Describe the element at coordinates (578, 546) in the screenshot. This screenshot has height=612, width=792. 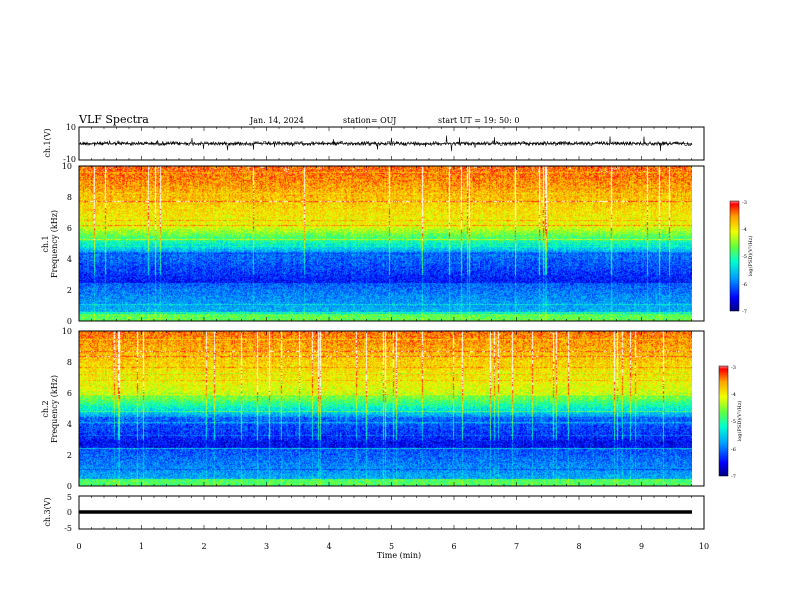
I see `xtick-8: 8` at that location.